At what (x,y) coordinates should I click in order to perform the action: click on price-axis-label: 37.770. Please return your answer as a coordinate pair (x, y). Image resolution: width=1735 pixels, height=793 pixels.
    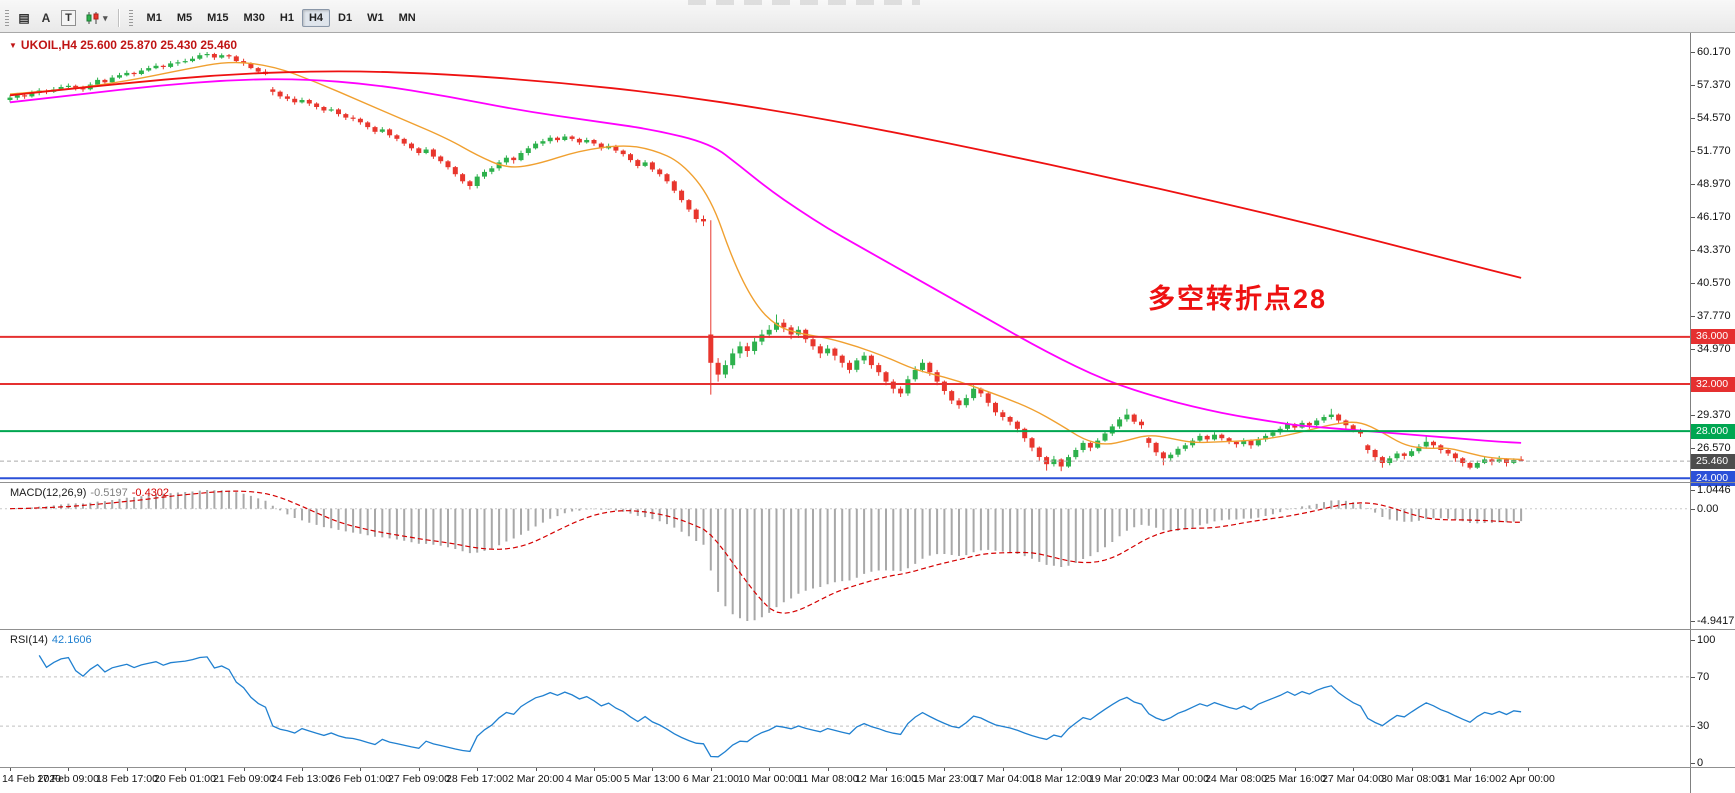
    Looking at the image, I should click on (1714, 316).